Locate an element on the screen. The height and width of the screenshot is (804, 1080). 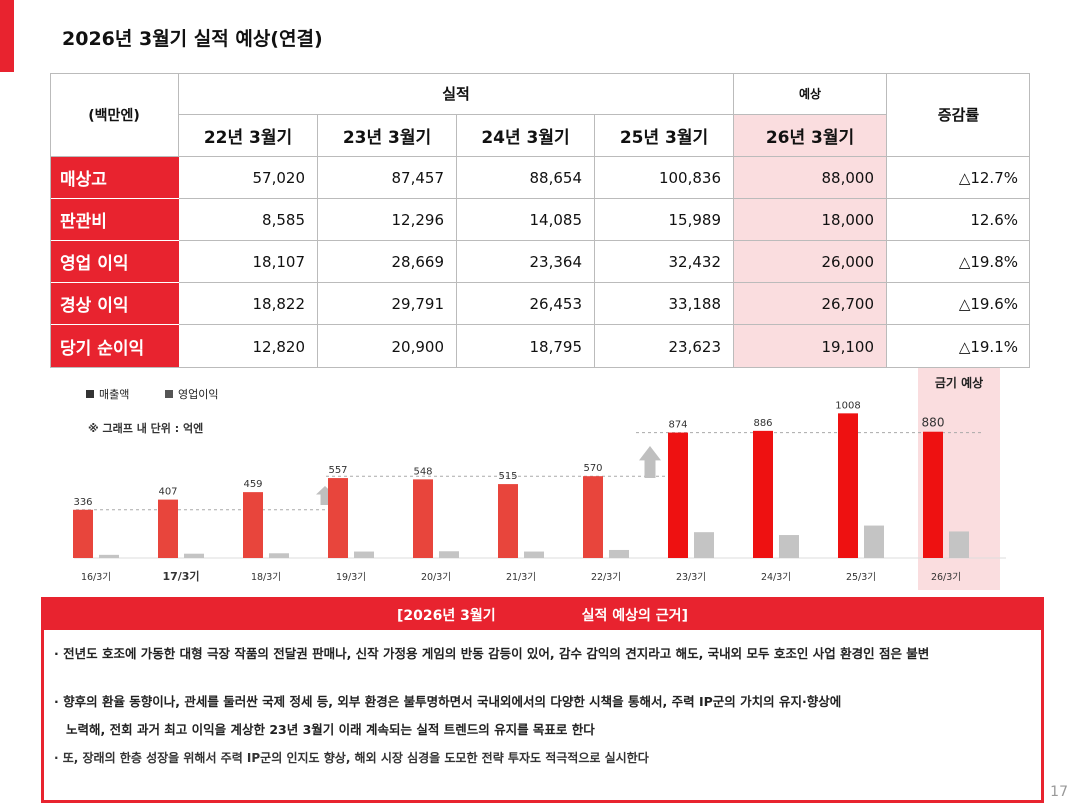
legend-label-op-income: 영업이익 is located at coordinates (198, 394).